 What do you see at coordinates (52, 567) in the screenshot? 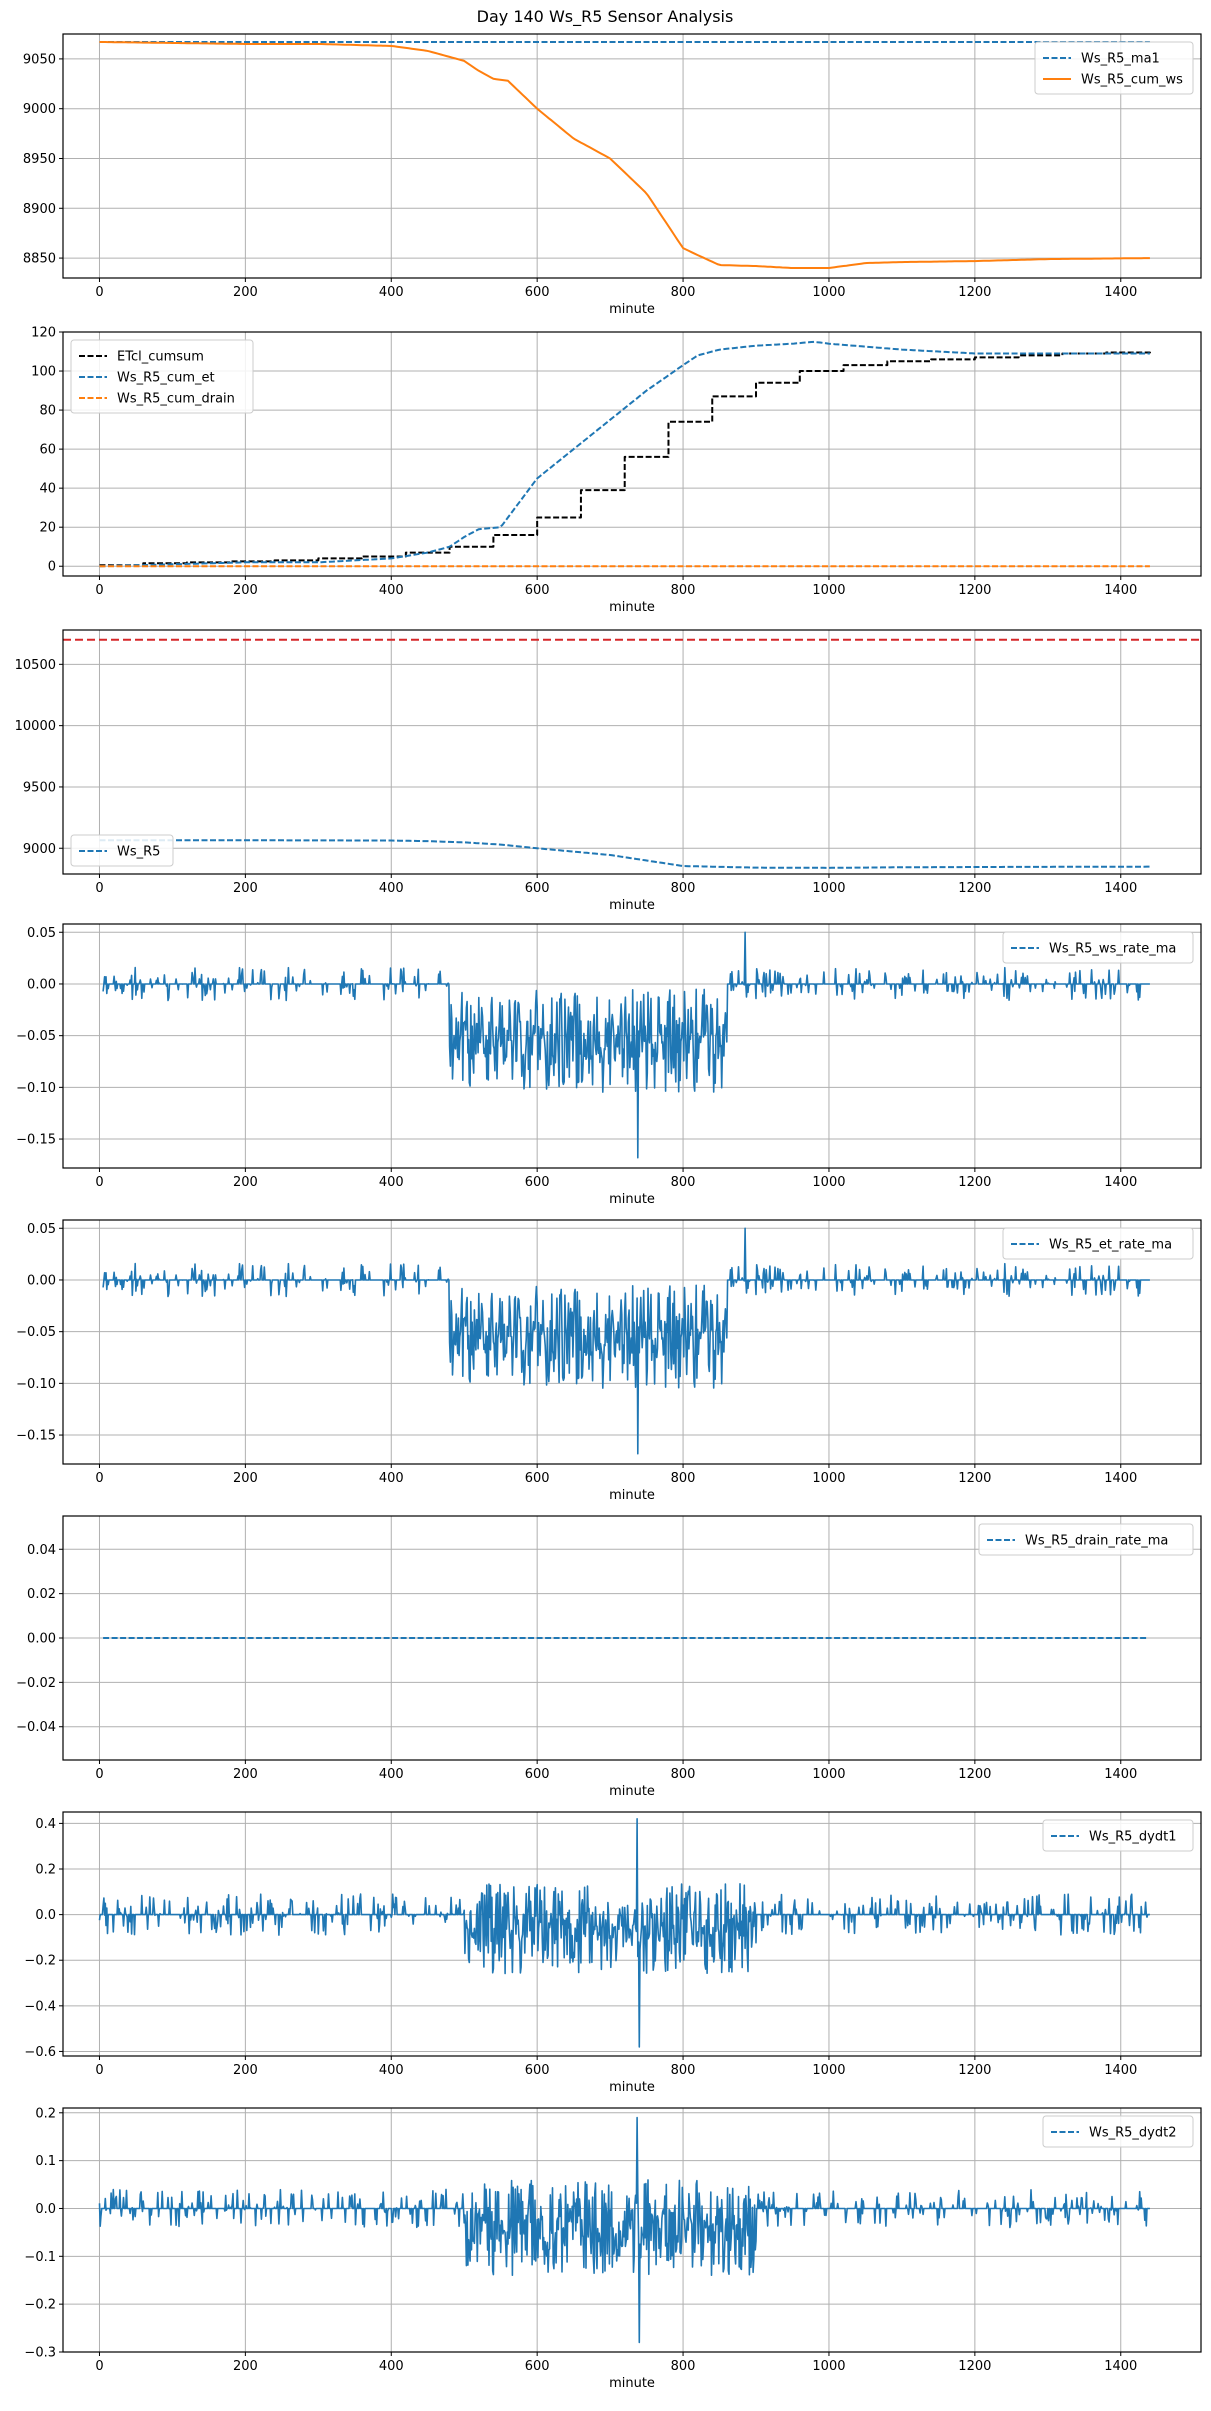
I see `y-tick-label: 0` at bounding box center [52, 567].